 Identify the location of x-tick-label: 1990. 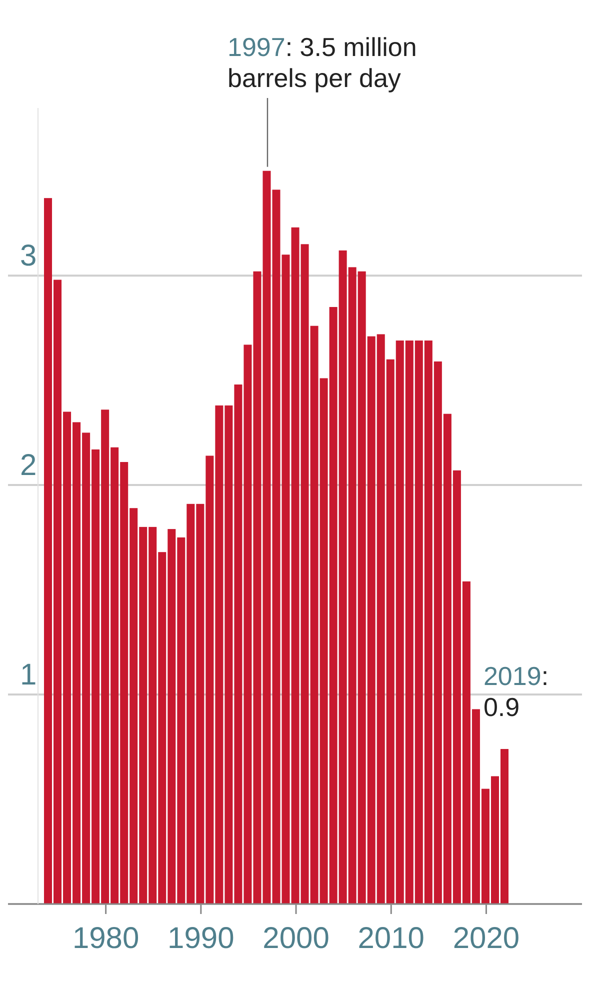
(201, 938).